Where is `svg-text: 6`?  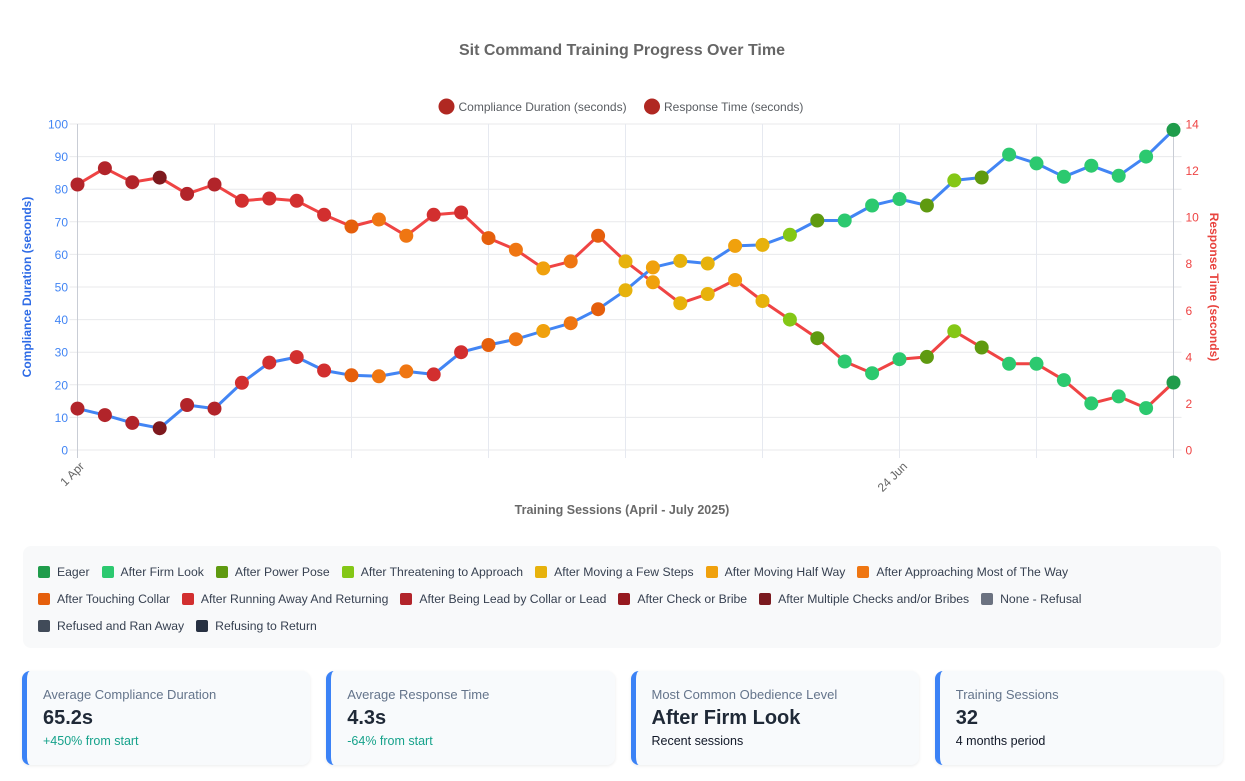 svg-text: 6 is located at coordinates (1189, 311).